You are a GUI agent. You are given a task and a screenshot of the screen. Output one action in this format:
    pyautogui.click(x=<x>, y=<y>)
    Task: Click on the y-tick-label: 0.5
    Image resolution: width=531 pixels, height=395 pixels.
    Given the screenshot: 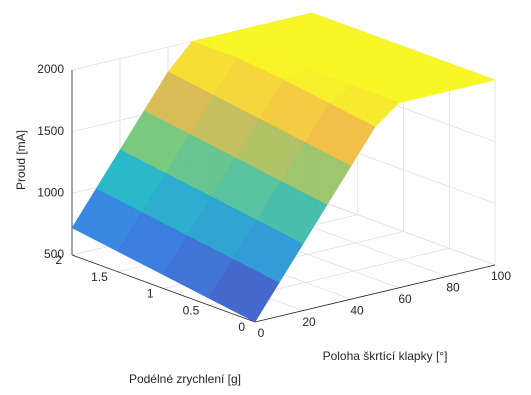 What is the action you would take?
    pyautogui.click(x=191, y=310)
    